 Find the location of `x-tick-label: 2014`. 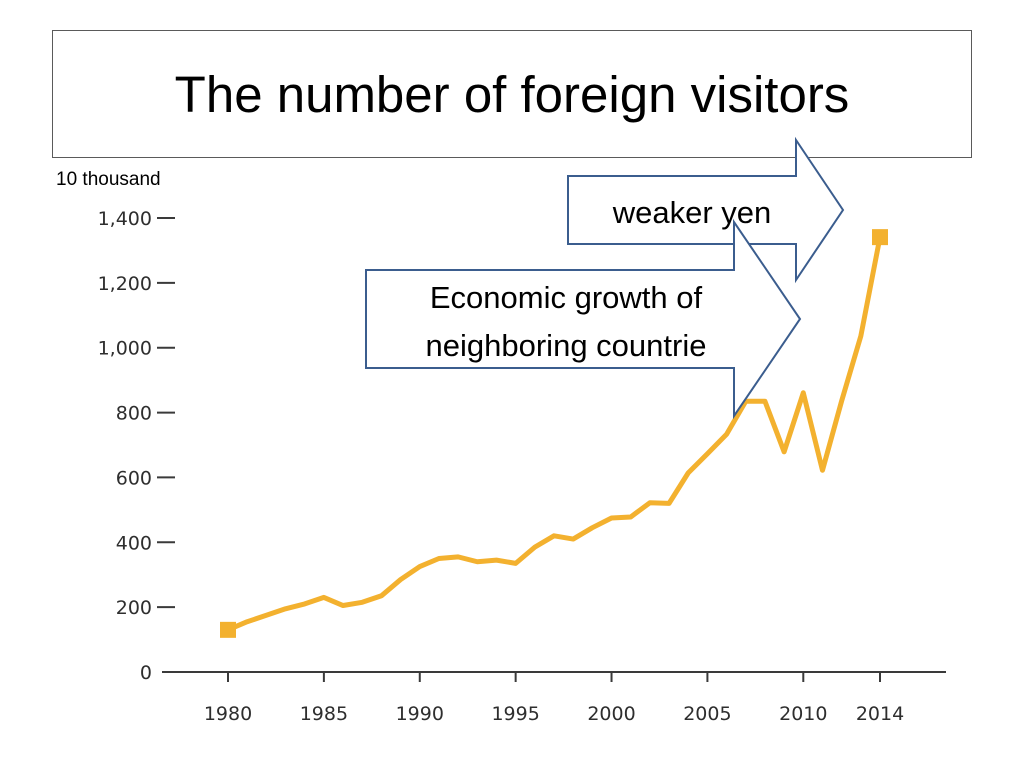

x-tick-label: 2014 is located at coordinates (880, 714).